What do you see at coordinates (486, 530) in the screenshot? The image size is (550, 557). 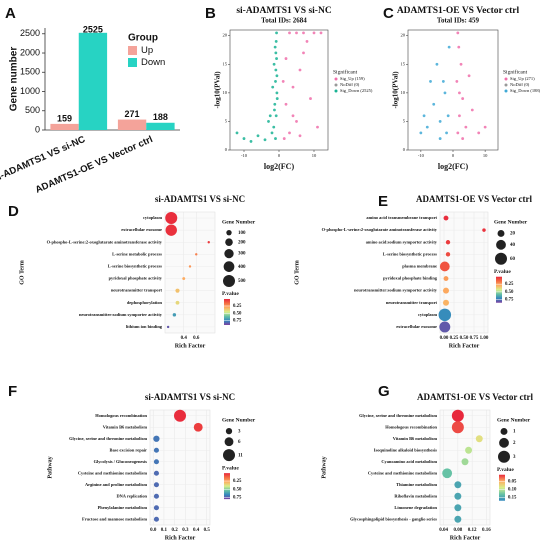 I see `x-tick-label: 0.16` at bounding box center [486, 530].